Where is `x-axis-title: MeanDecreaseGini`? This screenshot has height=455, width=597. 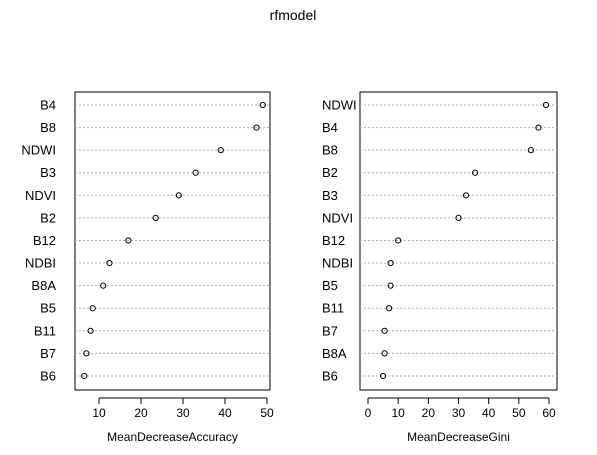
x-axis-title: MeanDecreaseGini is located at coordinates (458, 437).